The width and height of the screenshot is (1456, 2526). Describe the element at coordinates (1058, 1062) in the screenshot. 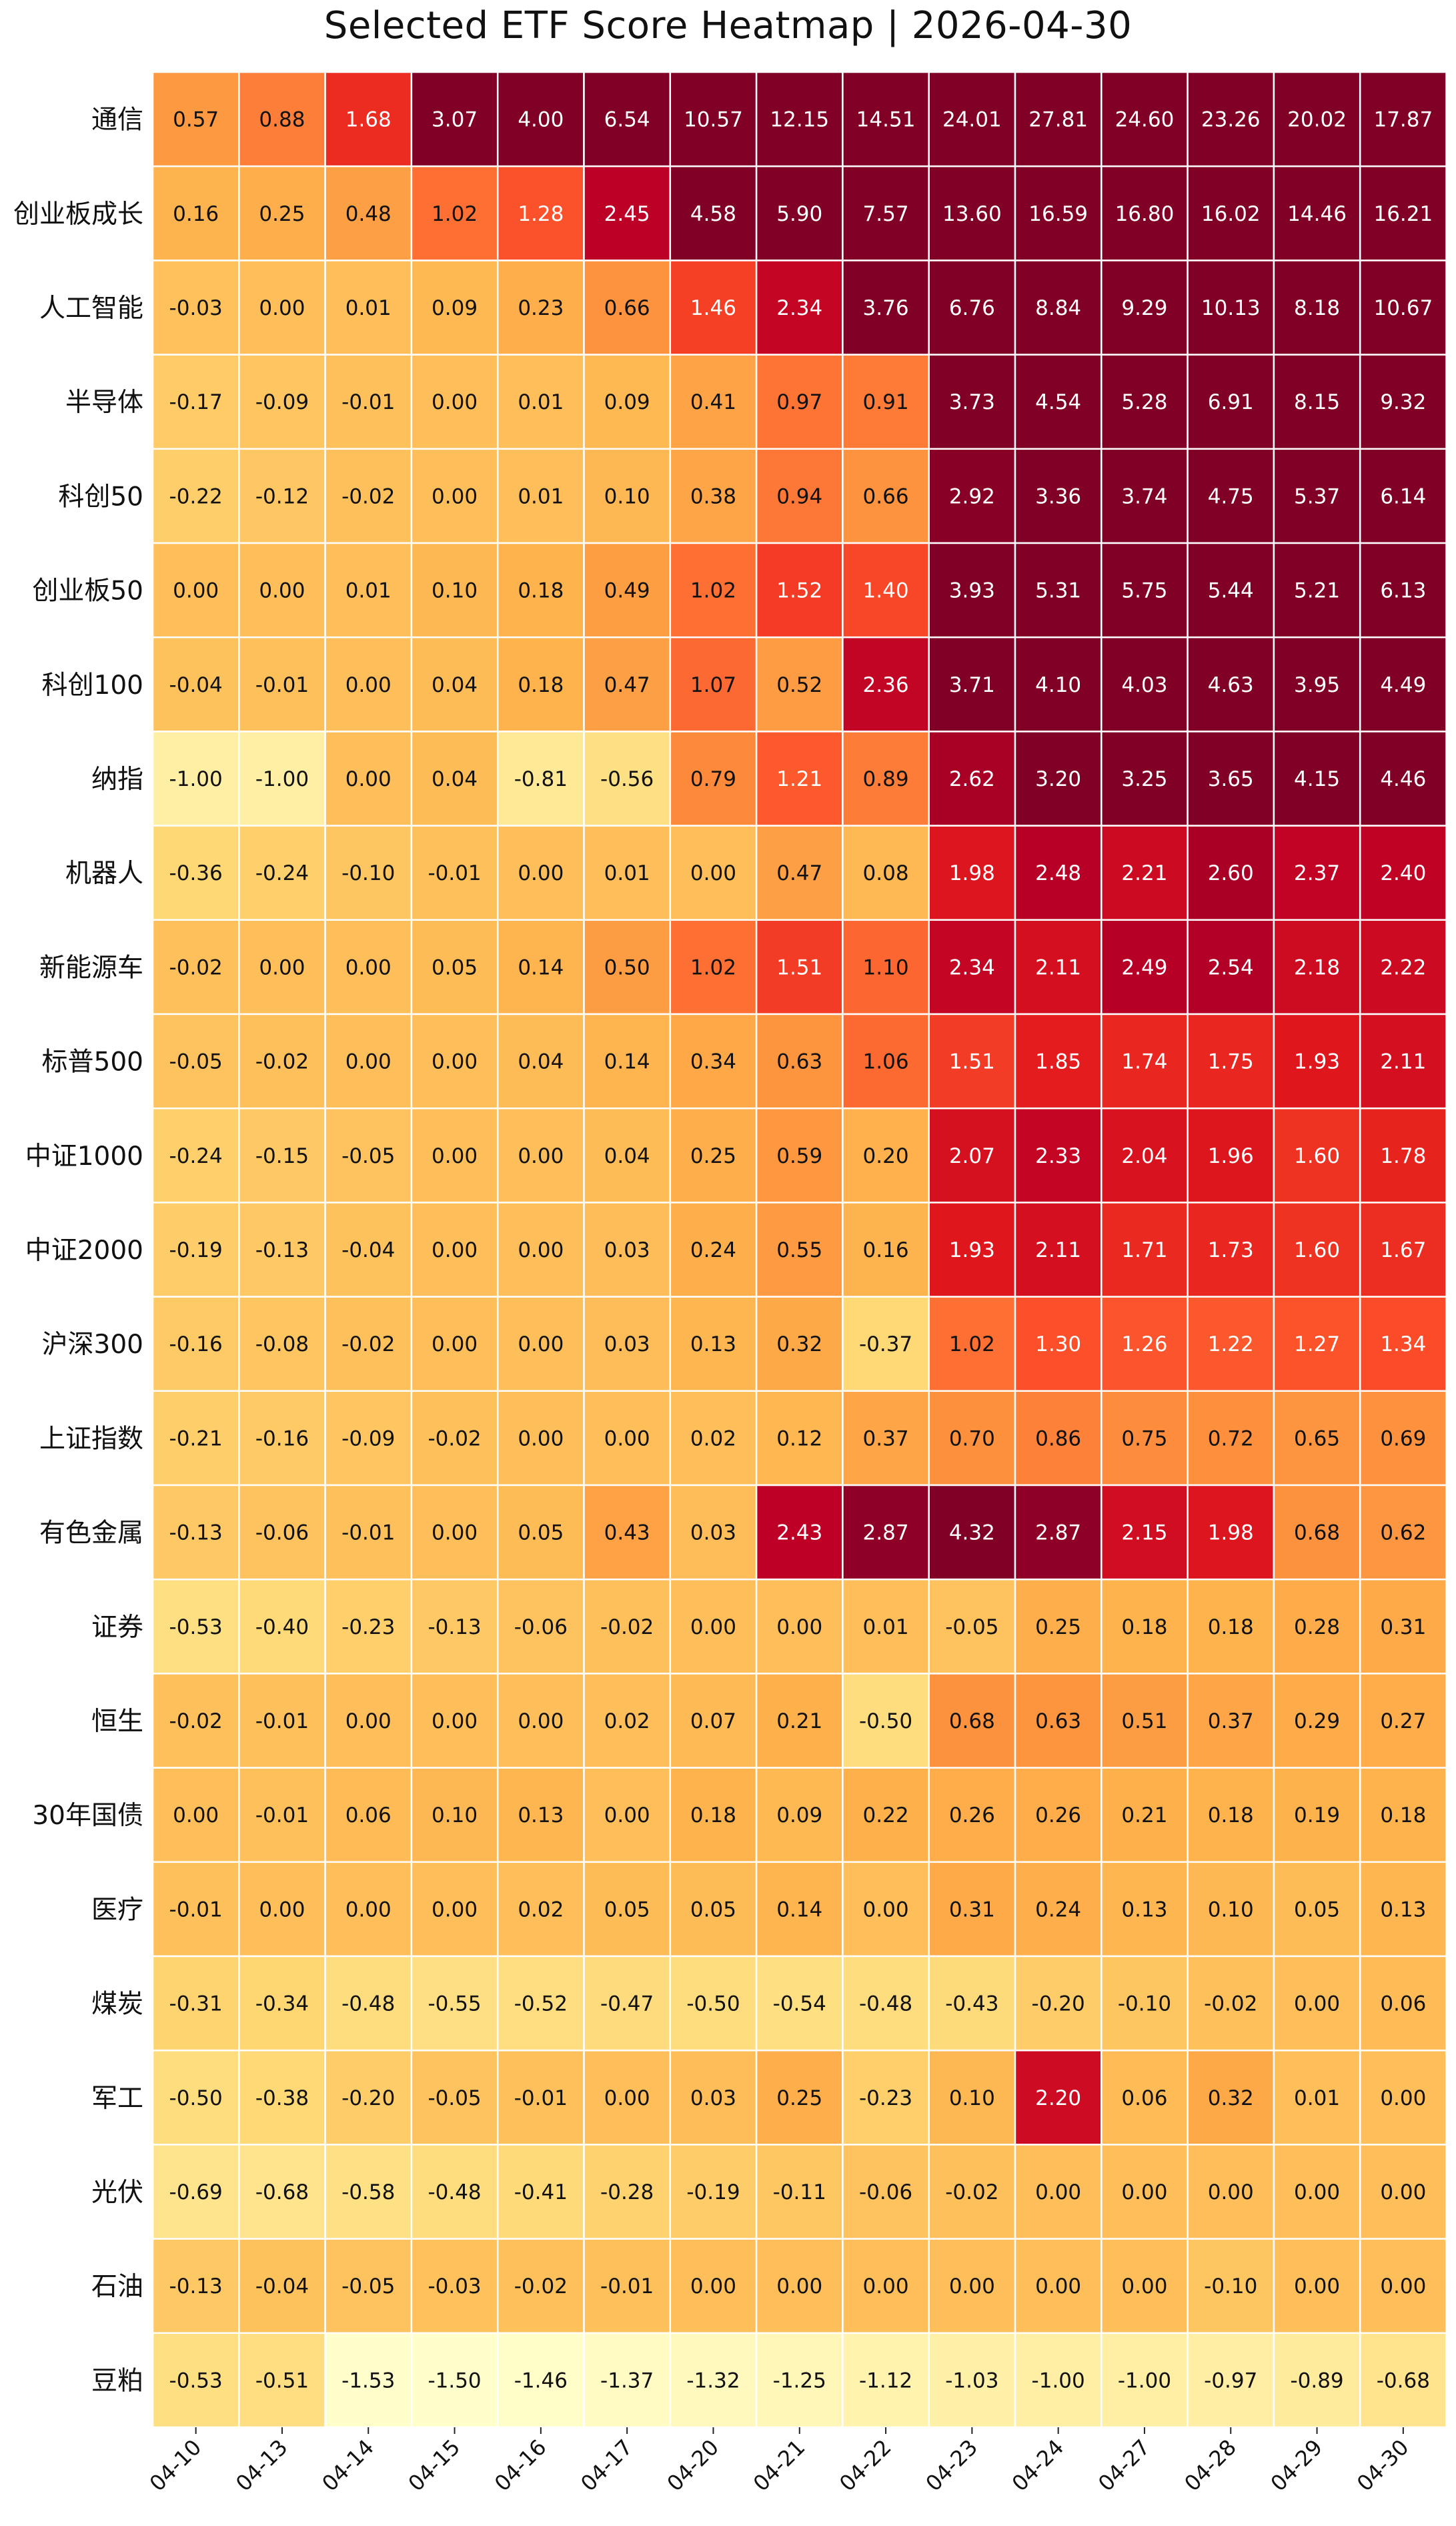

I see `cell-value-label: 1.85` at that location.